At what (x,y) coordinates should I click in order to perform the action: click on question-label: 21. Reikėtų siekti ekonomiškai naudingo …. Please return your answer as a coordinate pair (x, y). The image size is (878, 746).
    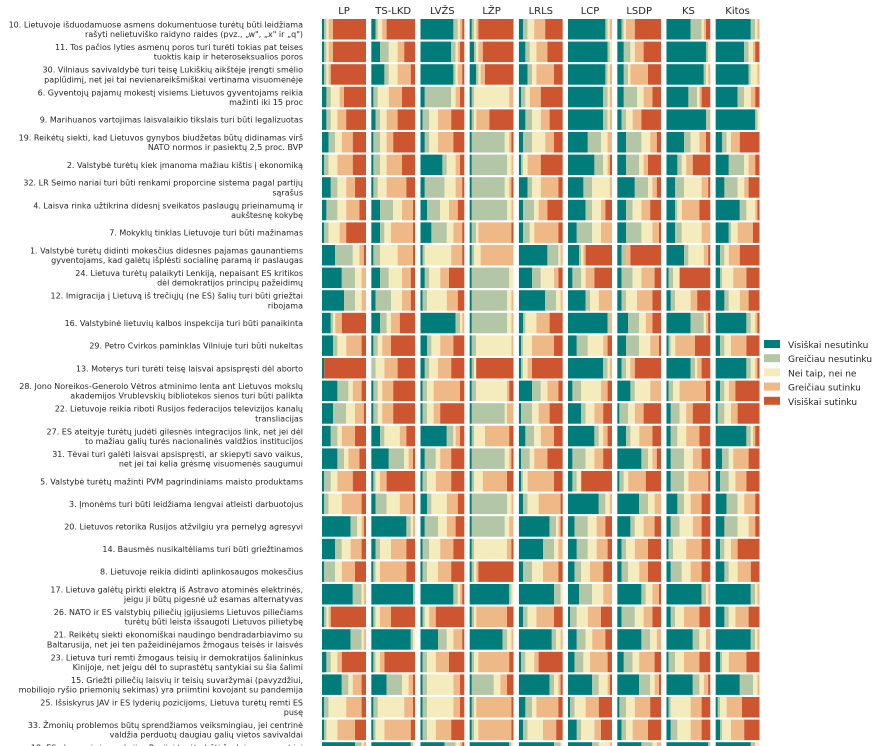
    Looking at the image, I should click on (178, 635).